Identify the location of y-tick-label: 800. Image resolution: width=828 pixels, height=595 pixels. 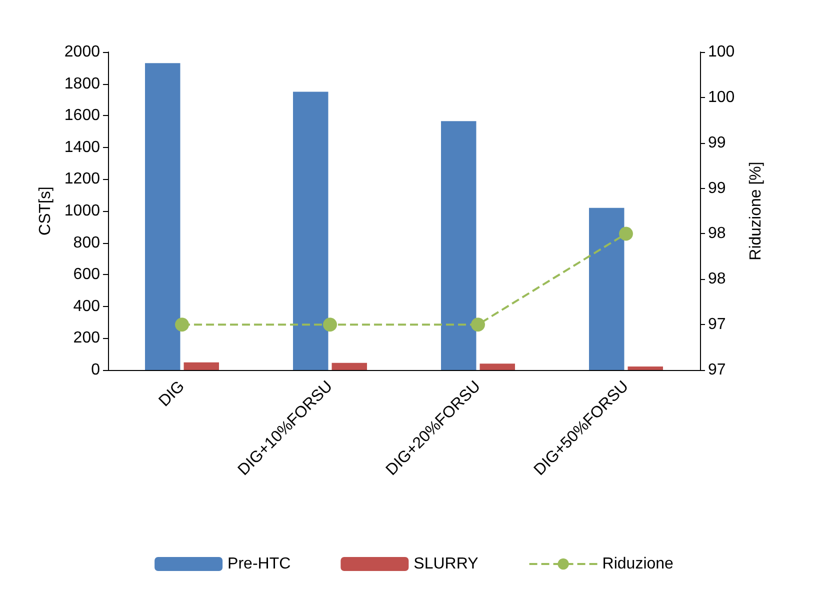
(86, 243).